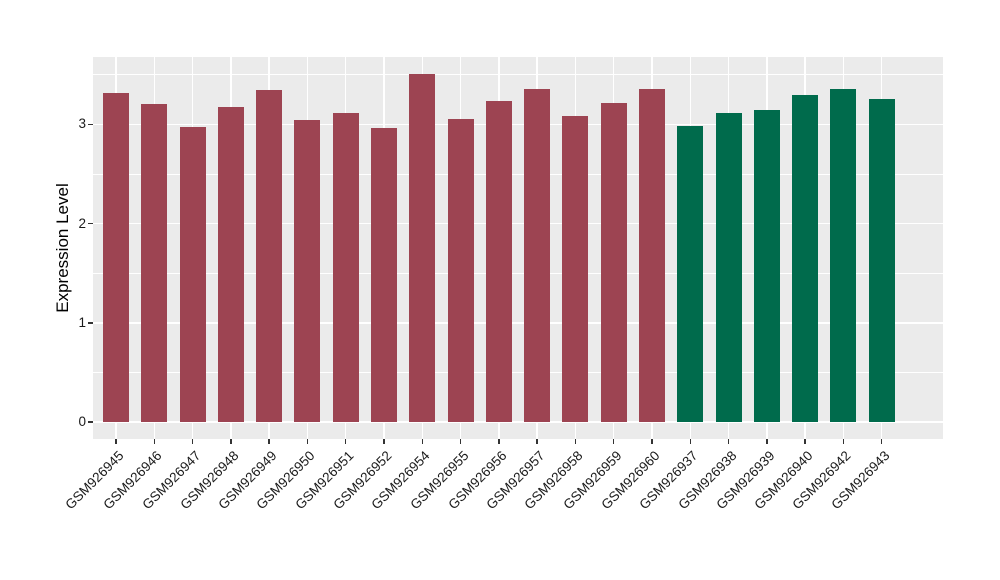 The width and height of the screenshot is (1000, 580). What do you see at coordinates (345, 267) in the screenshot?
I see `bar-GSM926951` at bounding box center [345, 267].